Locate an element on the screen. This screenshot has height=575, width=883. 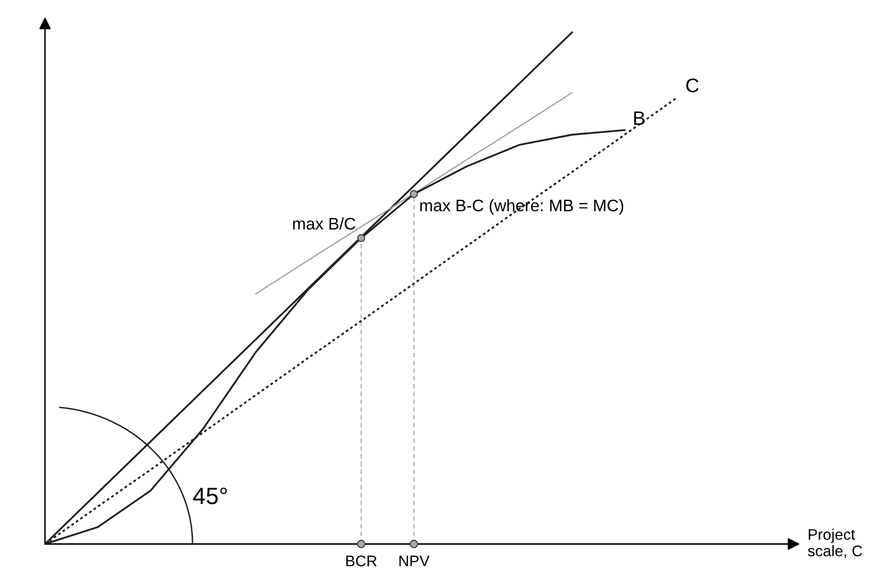
x-tick-label: NPV is located at coordinates (414, 561).